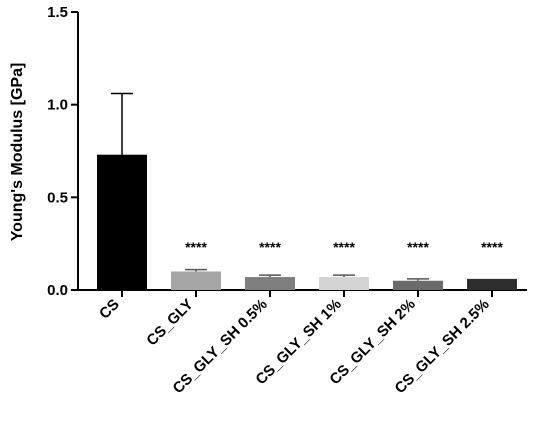  What do you see at coordinates (169, 322) in the screenshot?
I see `x-tick-label: CS_GLY` at bounding box center [169, 322].